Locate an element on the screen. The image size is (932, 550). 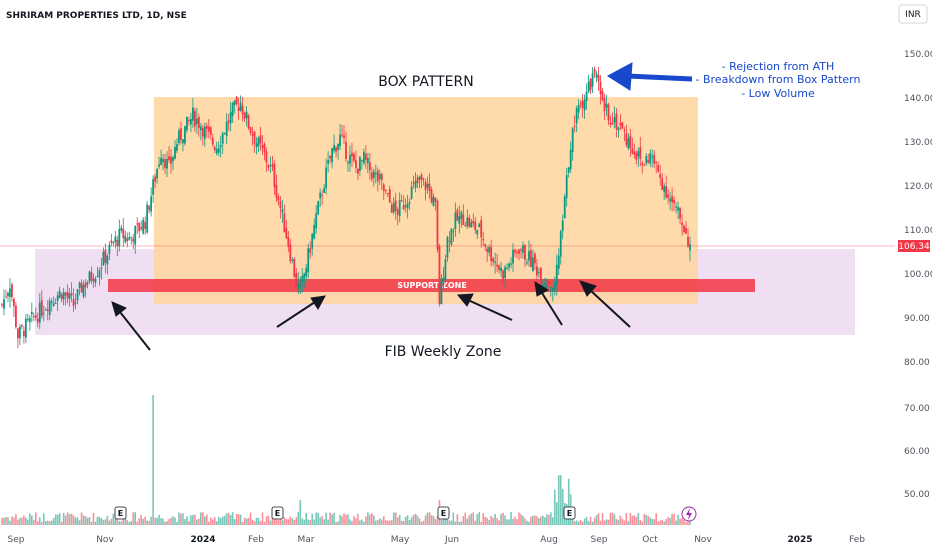
price-tick-label: 80.00 is located at coordinates (917, 363).